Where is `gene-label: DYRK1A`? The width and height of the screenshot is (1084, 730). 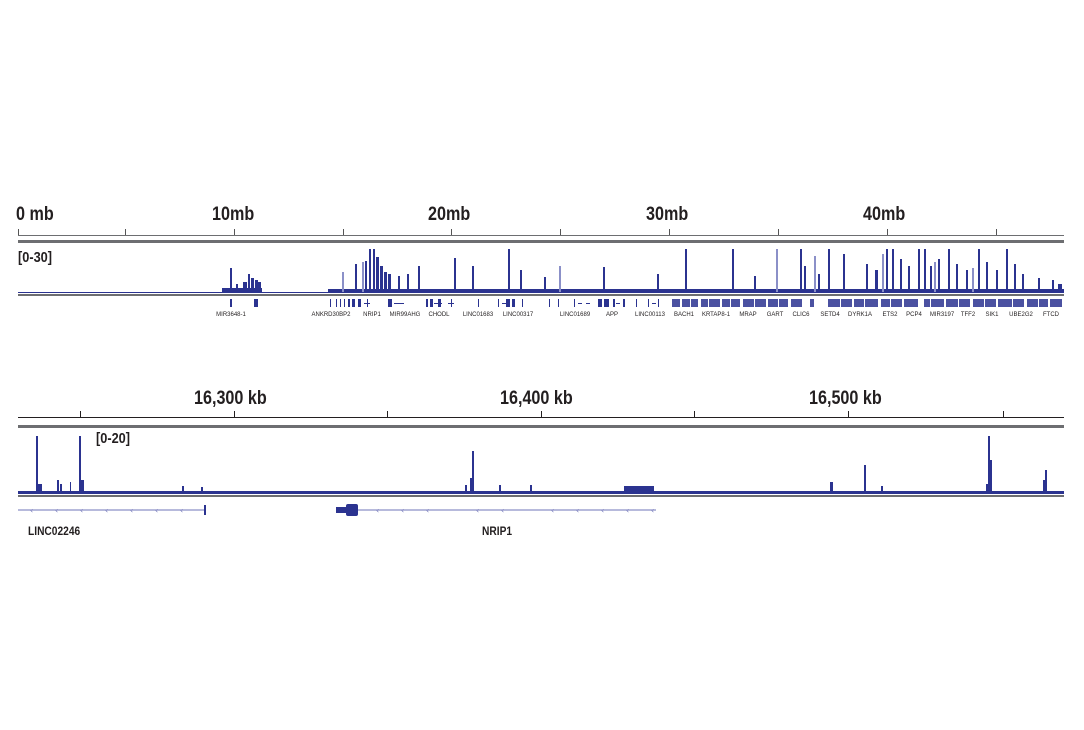
gene-label: DYRK1A is located at coordinates (860, 315).